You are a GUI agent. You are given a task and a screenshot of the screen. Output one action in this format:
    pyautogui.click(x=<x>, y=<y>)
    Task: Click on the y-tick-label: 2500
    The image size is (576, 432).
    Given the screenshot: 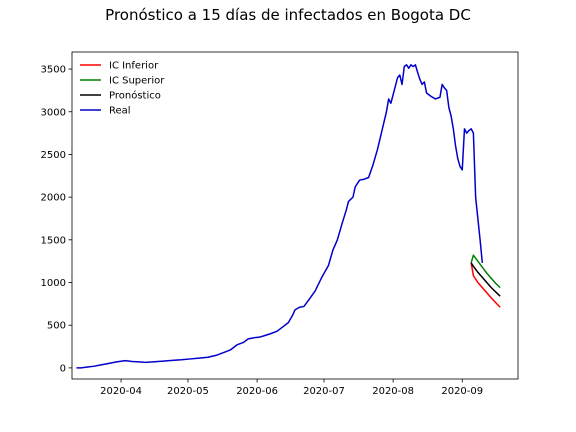 What is the action you would take?
    pyautogui.click(x=53, y=155)
    